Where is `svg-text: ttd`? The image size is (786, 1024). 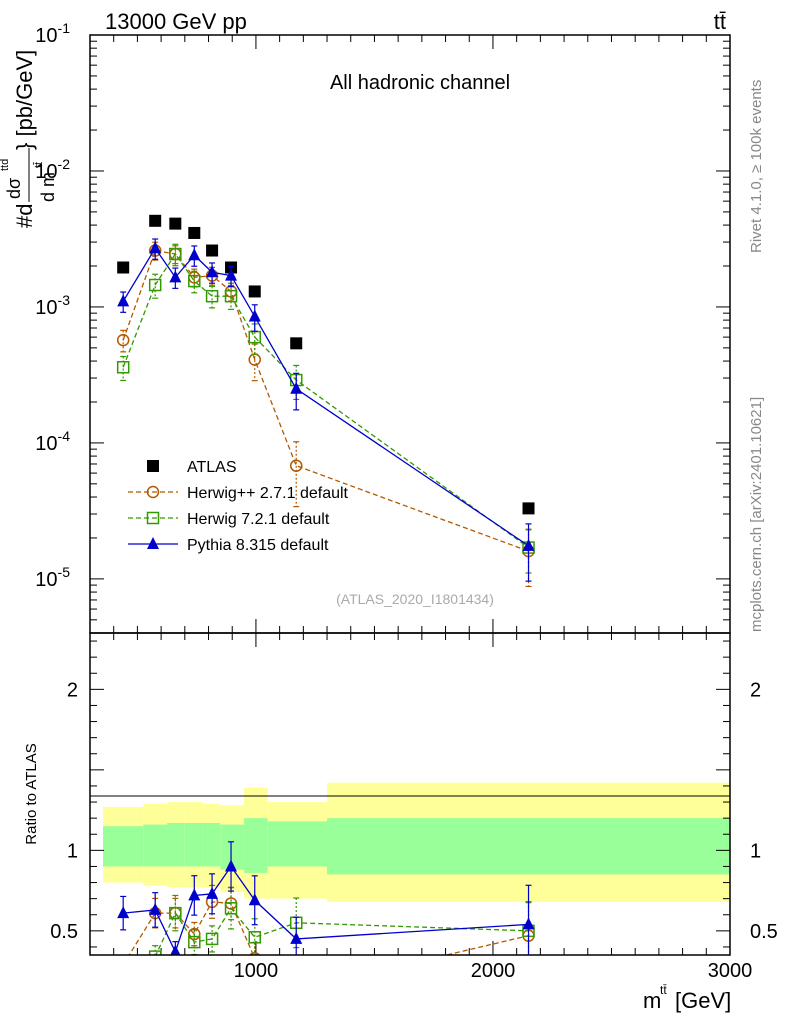 svg-text: ttd is located at coordinates (5, 165).